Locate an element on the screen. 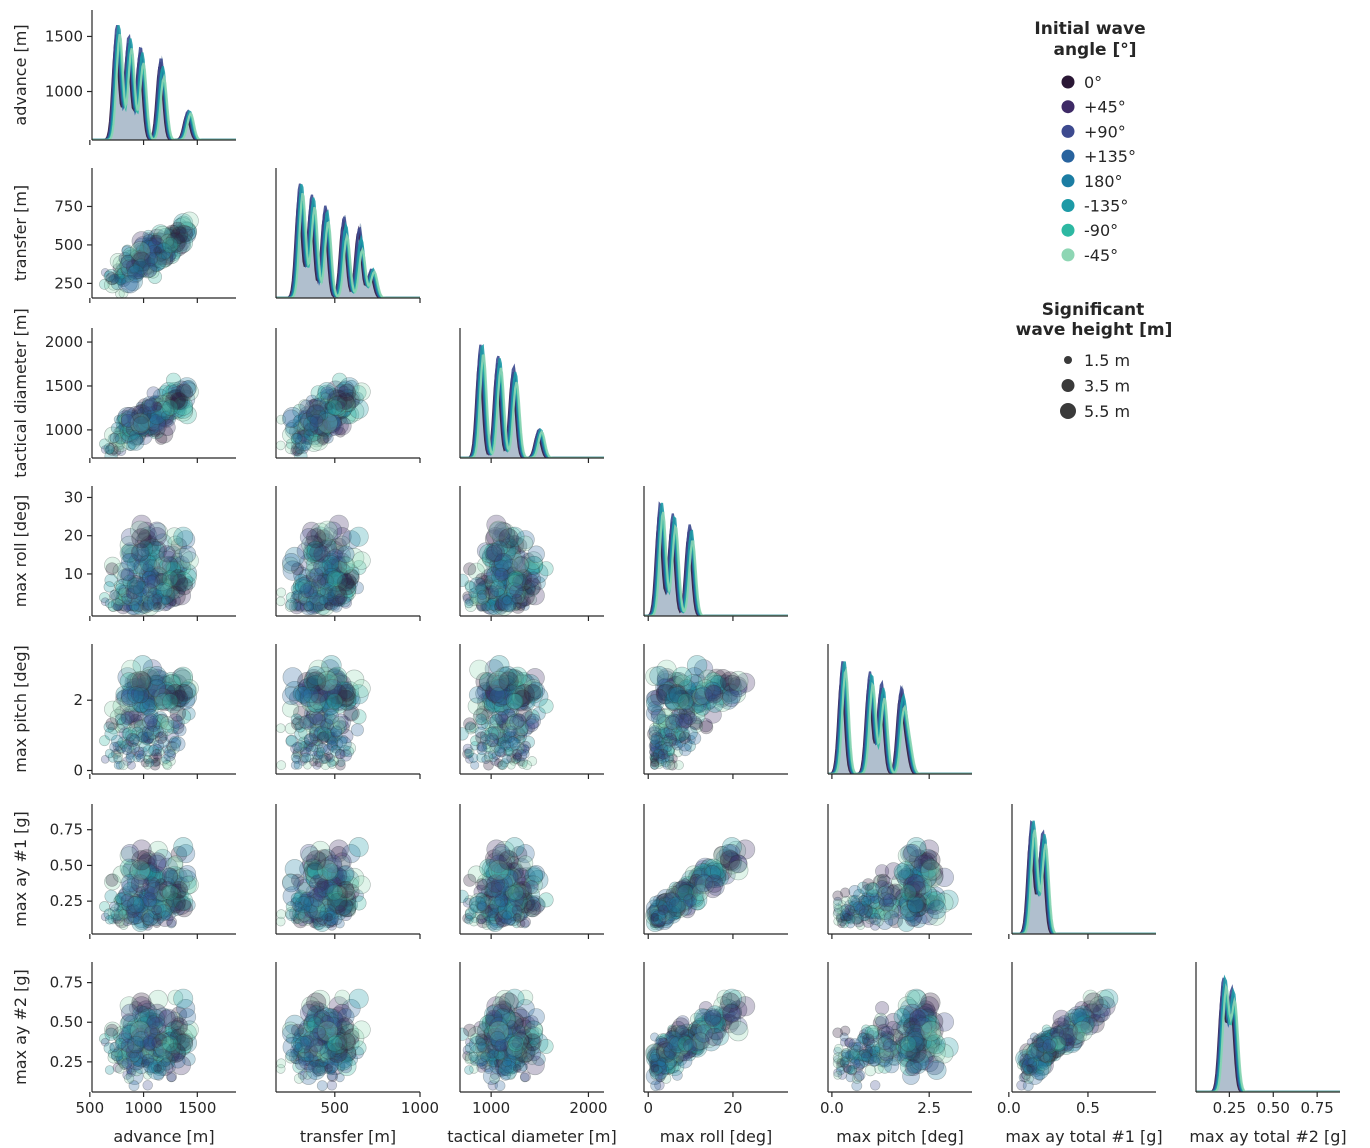  y-tick-label: 0.25 is located at coordinates (66, 901).